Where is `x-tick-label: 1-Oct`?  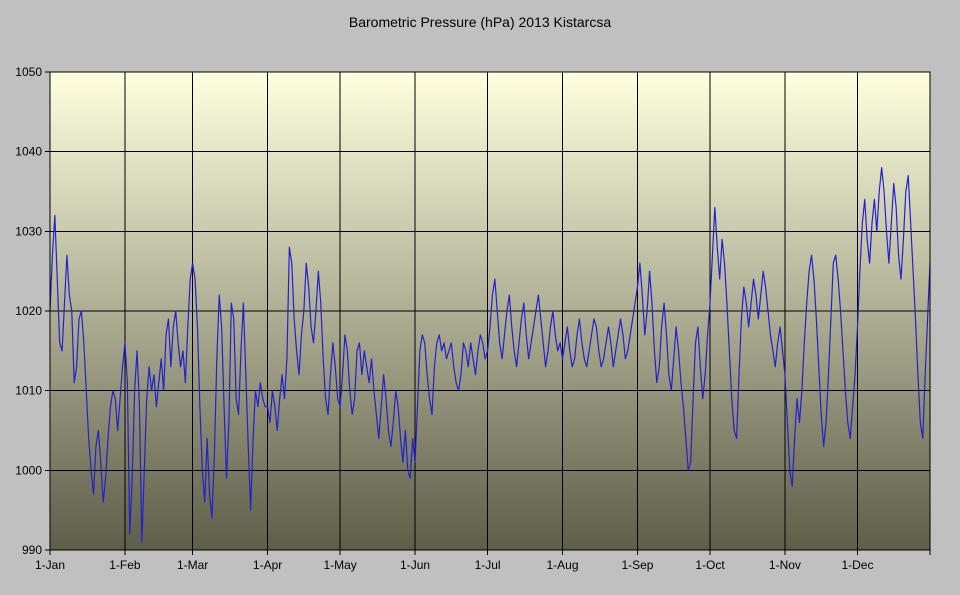
x-tick-label: 1-Oct is located at coordinates (710, 565).